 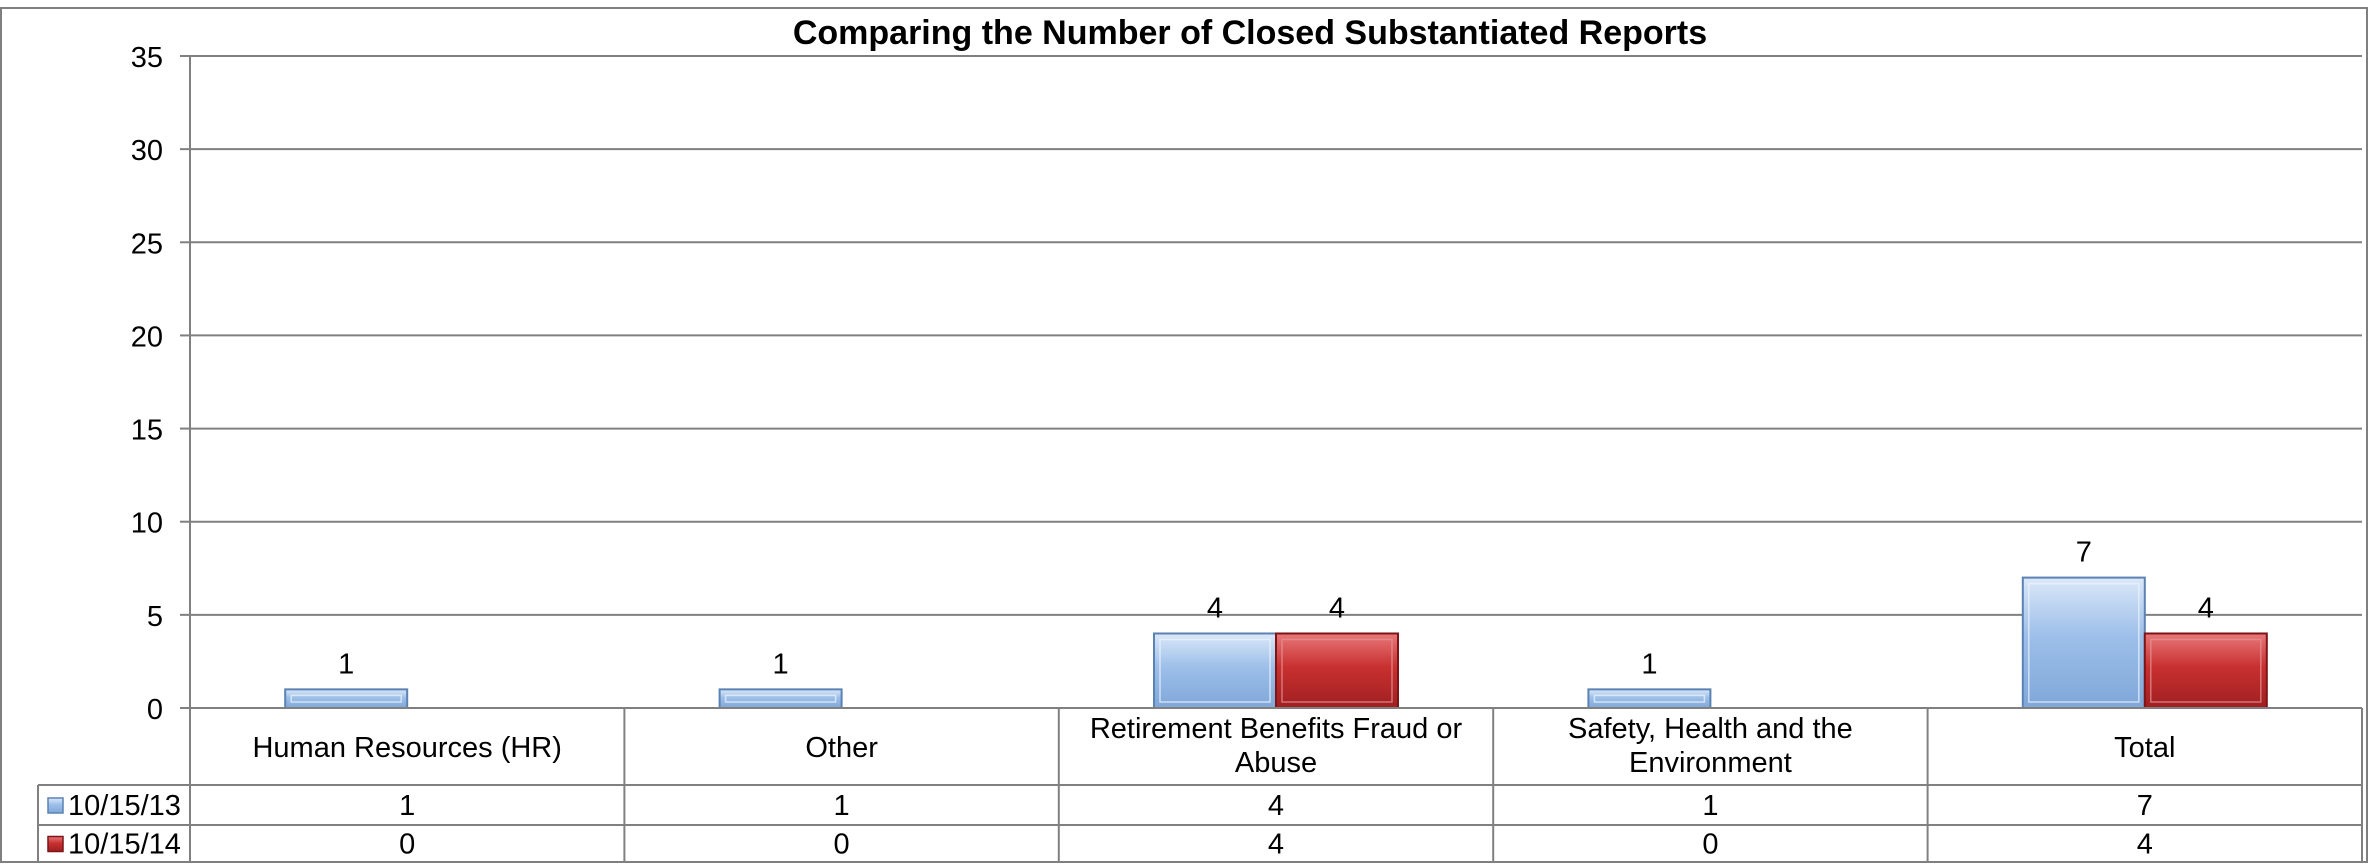 I want to click on category-label-line: Environment, so click(x=1710, y=763).